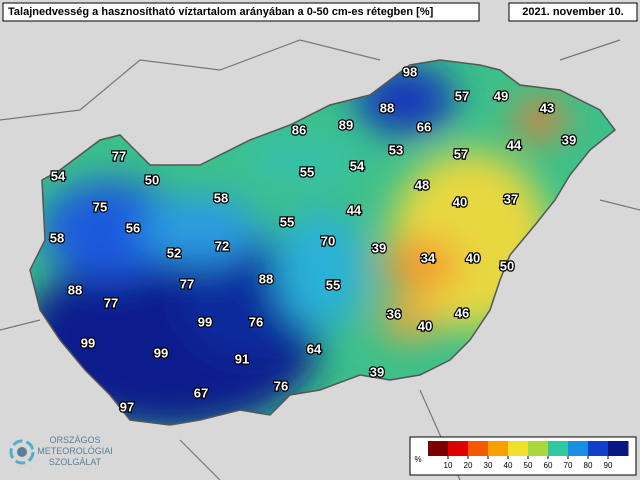  What do you see at coordinates (75, 451) in the screenshot?
I see `logo-line: METEOROLÓGIAI` at bounding box center [75, 451].